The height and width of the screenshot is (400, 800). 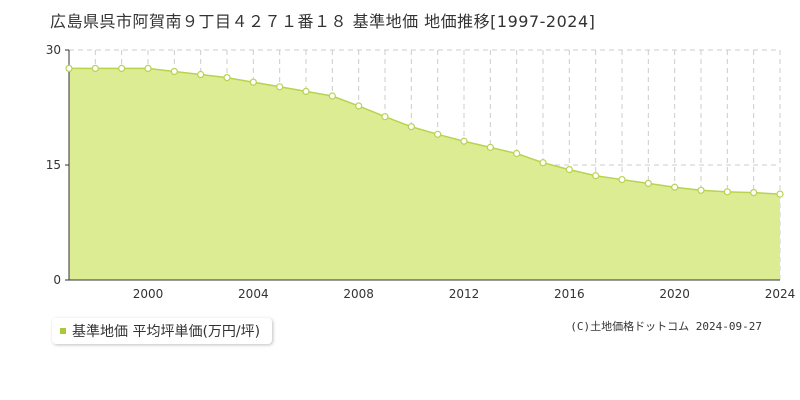 What do you see at coordinates (53, 165) in the screenshot?
I see `y-tick-label: 15` at bounding box center [53, 165].